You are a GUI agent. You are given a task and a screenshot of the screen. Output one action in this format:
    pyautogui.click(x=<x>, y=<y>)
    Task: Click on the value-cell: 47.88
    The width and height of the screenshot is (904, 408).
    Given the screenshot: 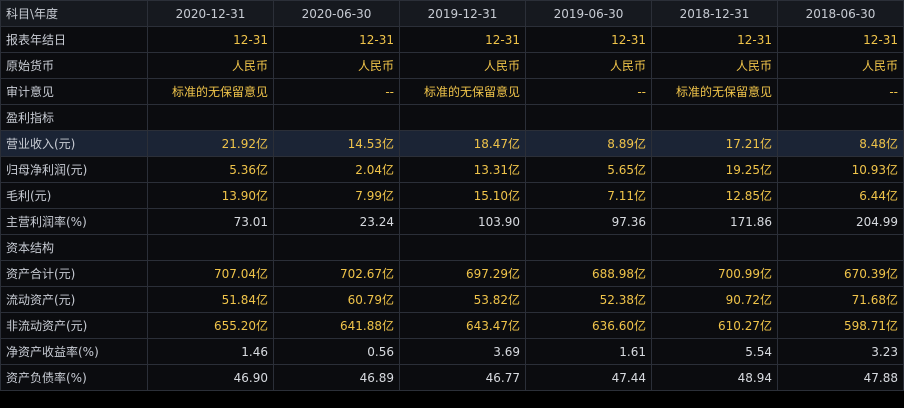 What is the action you would take?
    pyautogui.click(x=840, y=377)
    